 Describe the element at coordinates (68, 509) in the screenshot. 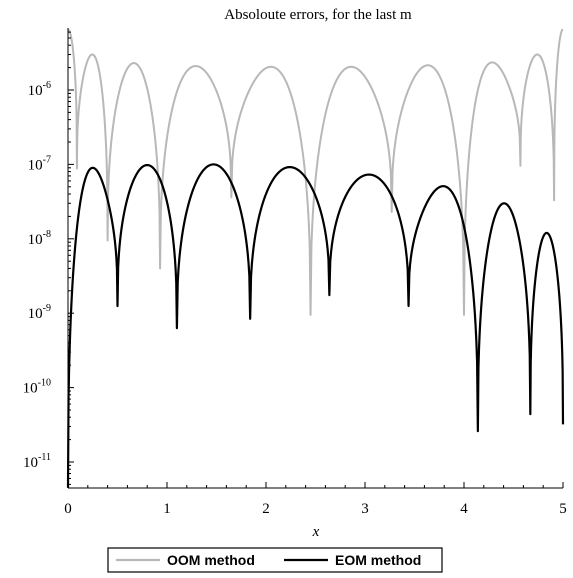

I see `x-tick-label: 0` at that location.